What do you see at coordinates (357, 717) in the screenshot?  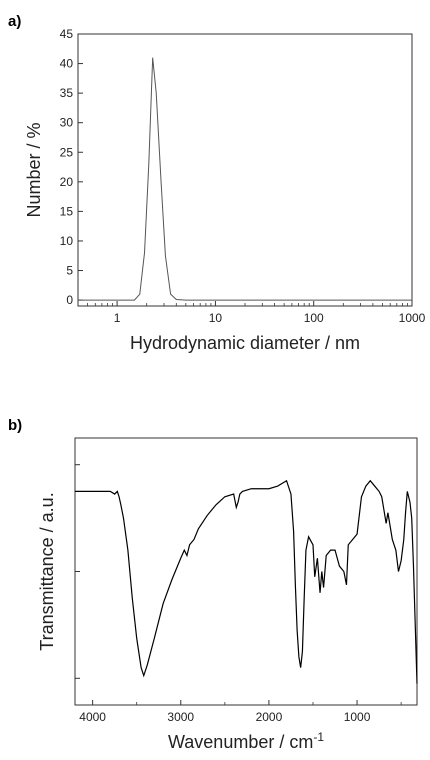 I see `b-x-tick-label: 1000` at bounding box center [357, 717].